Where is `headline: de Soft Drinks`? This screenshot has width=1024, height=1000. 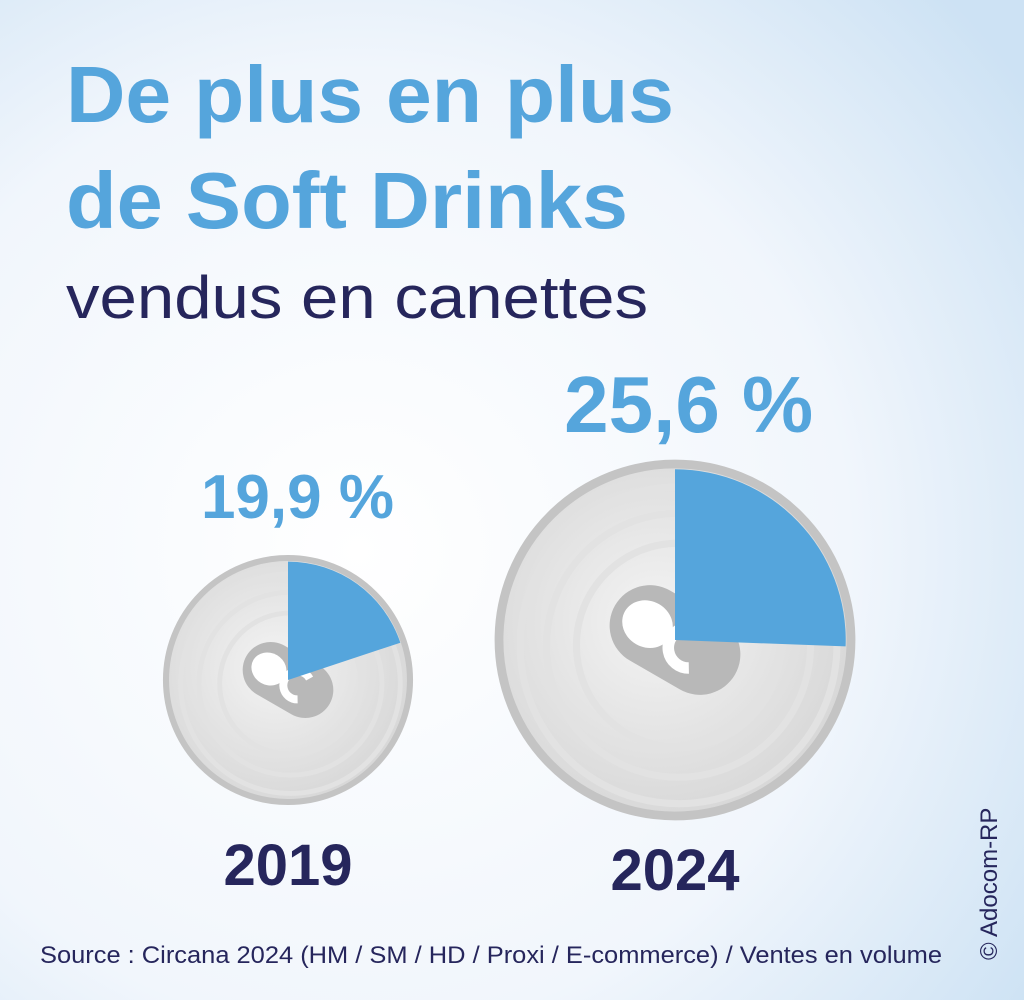
headline: de Soft Drinks is located at coordinates (347, 200).